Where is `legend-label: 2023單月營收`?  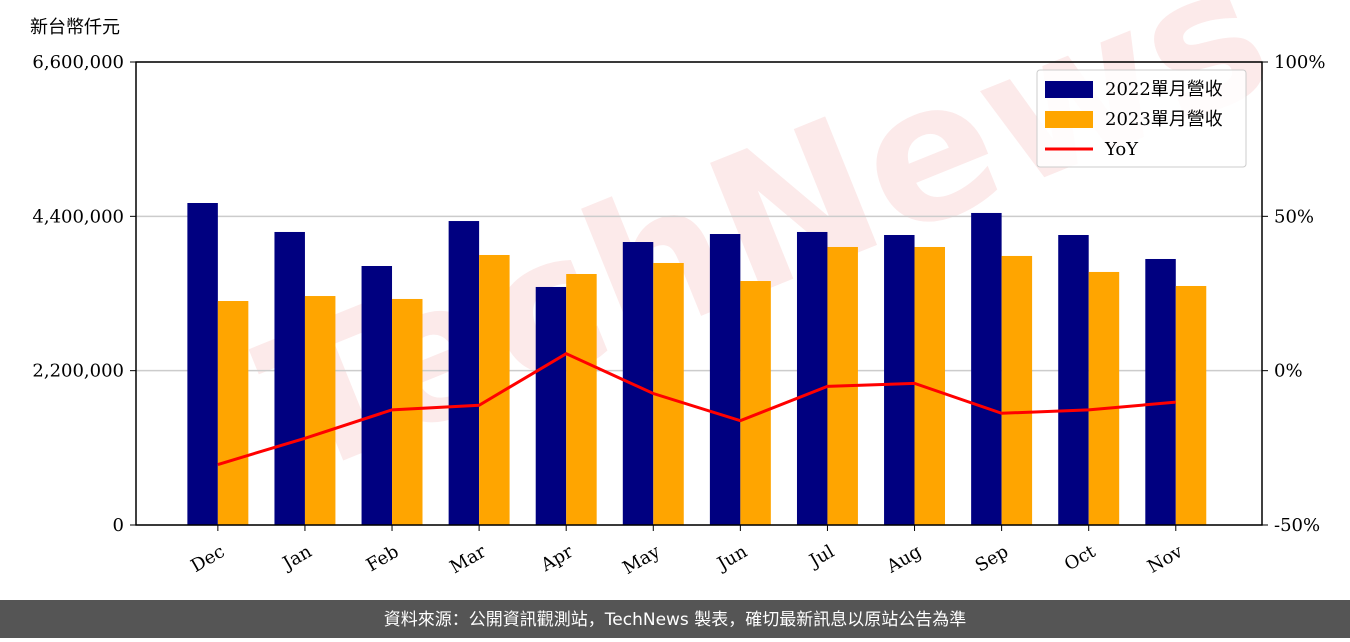
legend-label: 2023單月營收 is located at coordinates (1164, 119).